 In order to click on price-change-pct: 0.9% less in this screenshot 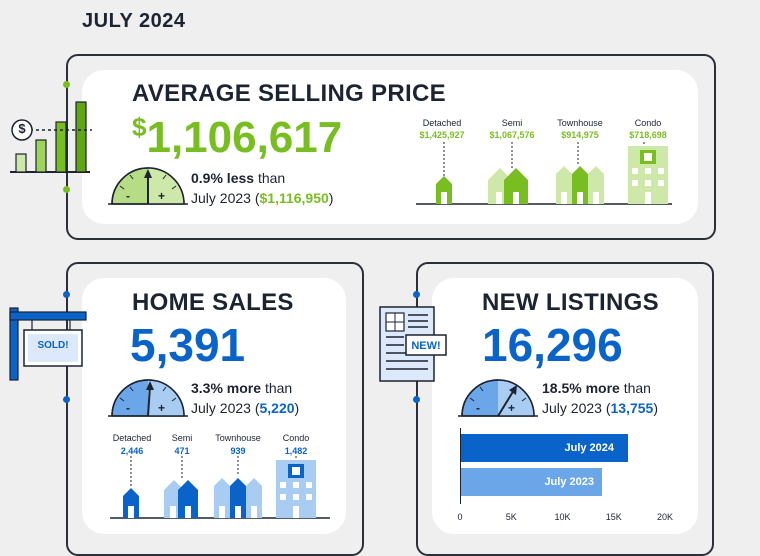, I will do `click(223, 178)`.